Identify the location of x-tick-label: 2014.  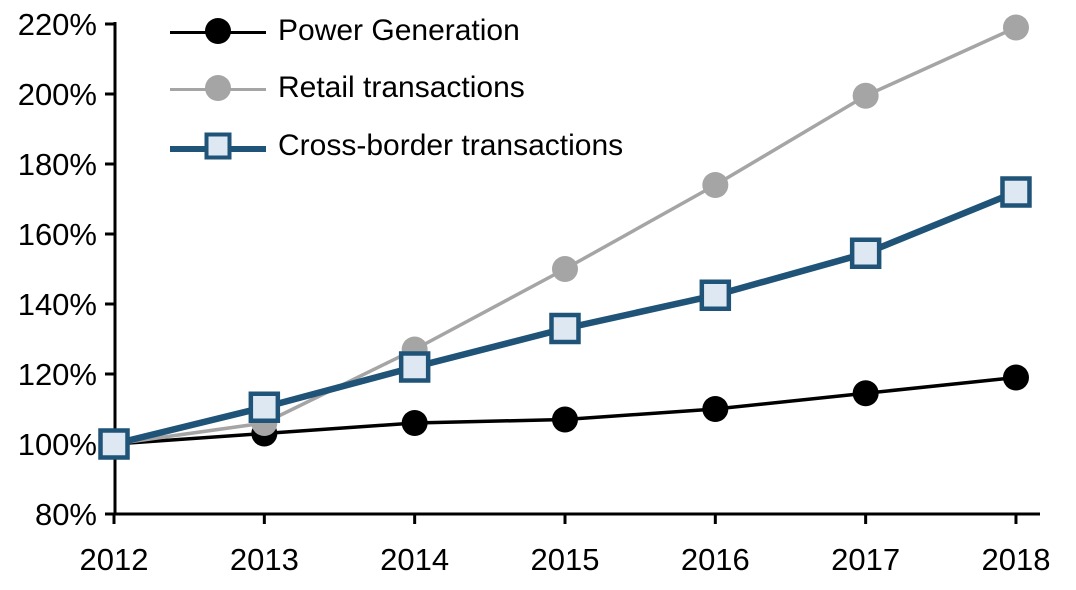
(414, 559).